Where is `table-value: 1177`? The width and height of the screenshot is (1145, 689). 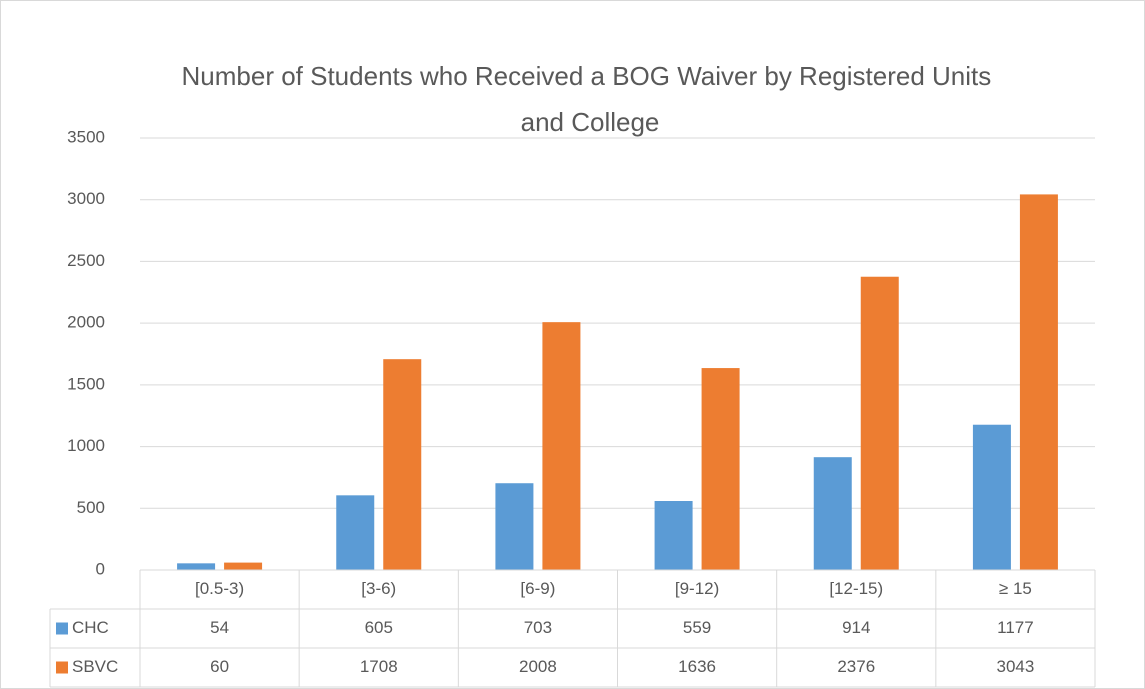
table-value: 1177 is located at coordinates (1015, 627).